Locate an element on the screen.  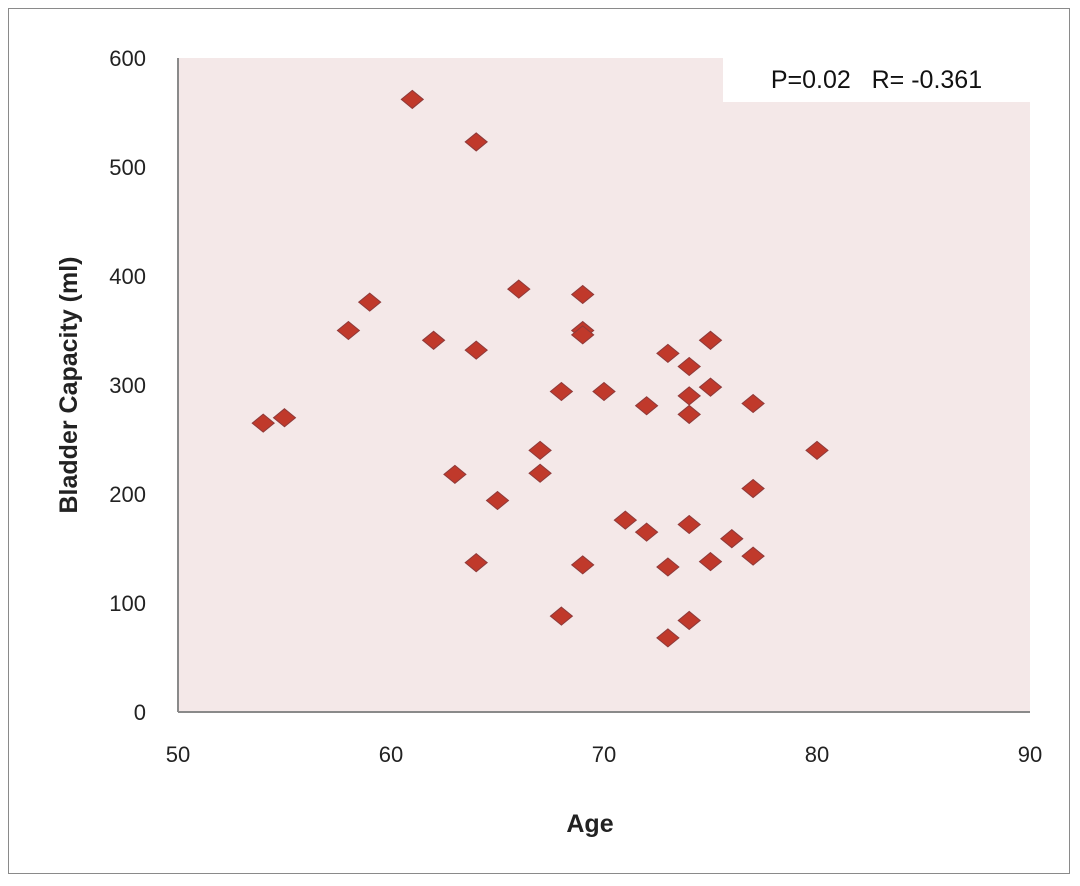
stats-annotation: P=0.02 R= -0.361 is located at coordinates (876, 80).